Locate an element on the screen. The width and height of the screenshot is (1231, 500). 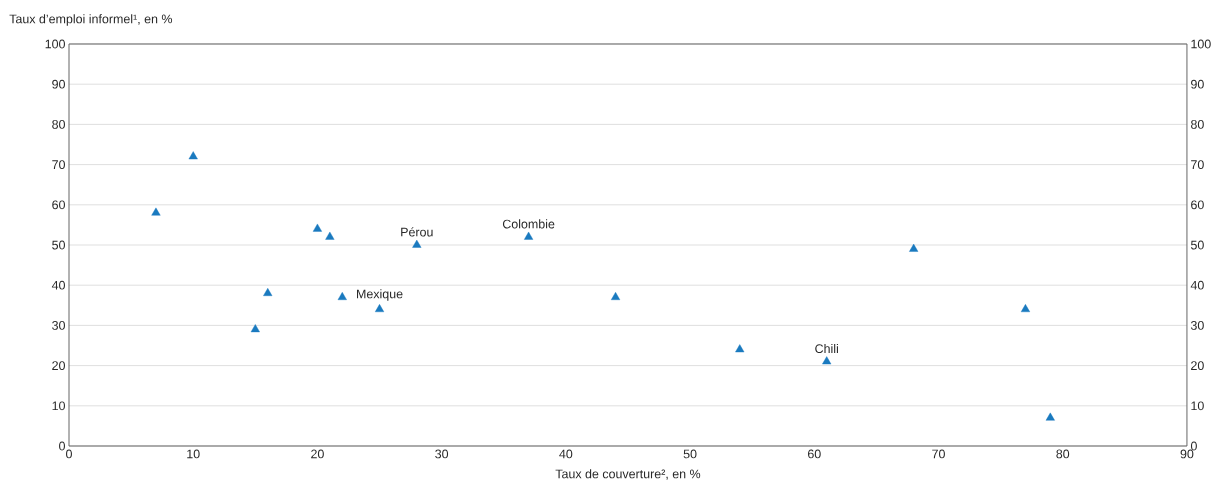
x-tick-label: 20 is located at coordinates (317, 454).